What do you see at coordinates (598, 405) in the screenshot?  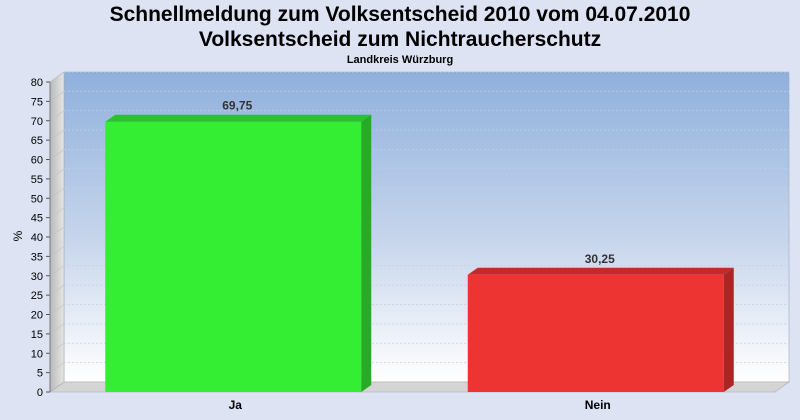 I see `x-tick-label: Nein` at bounding box center [598, 405].